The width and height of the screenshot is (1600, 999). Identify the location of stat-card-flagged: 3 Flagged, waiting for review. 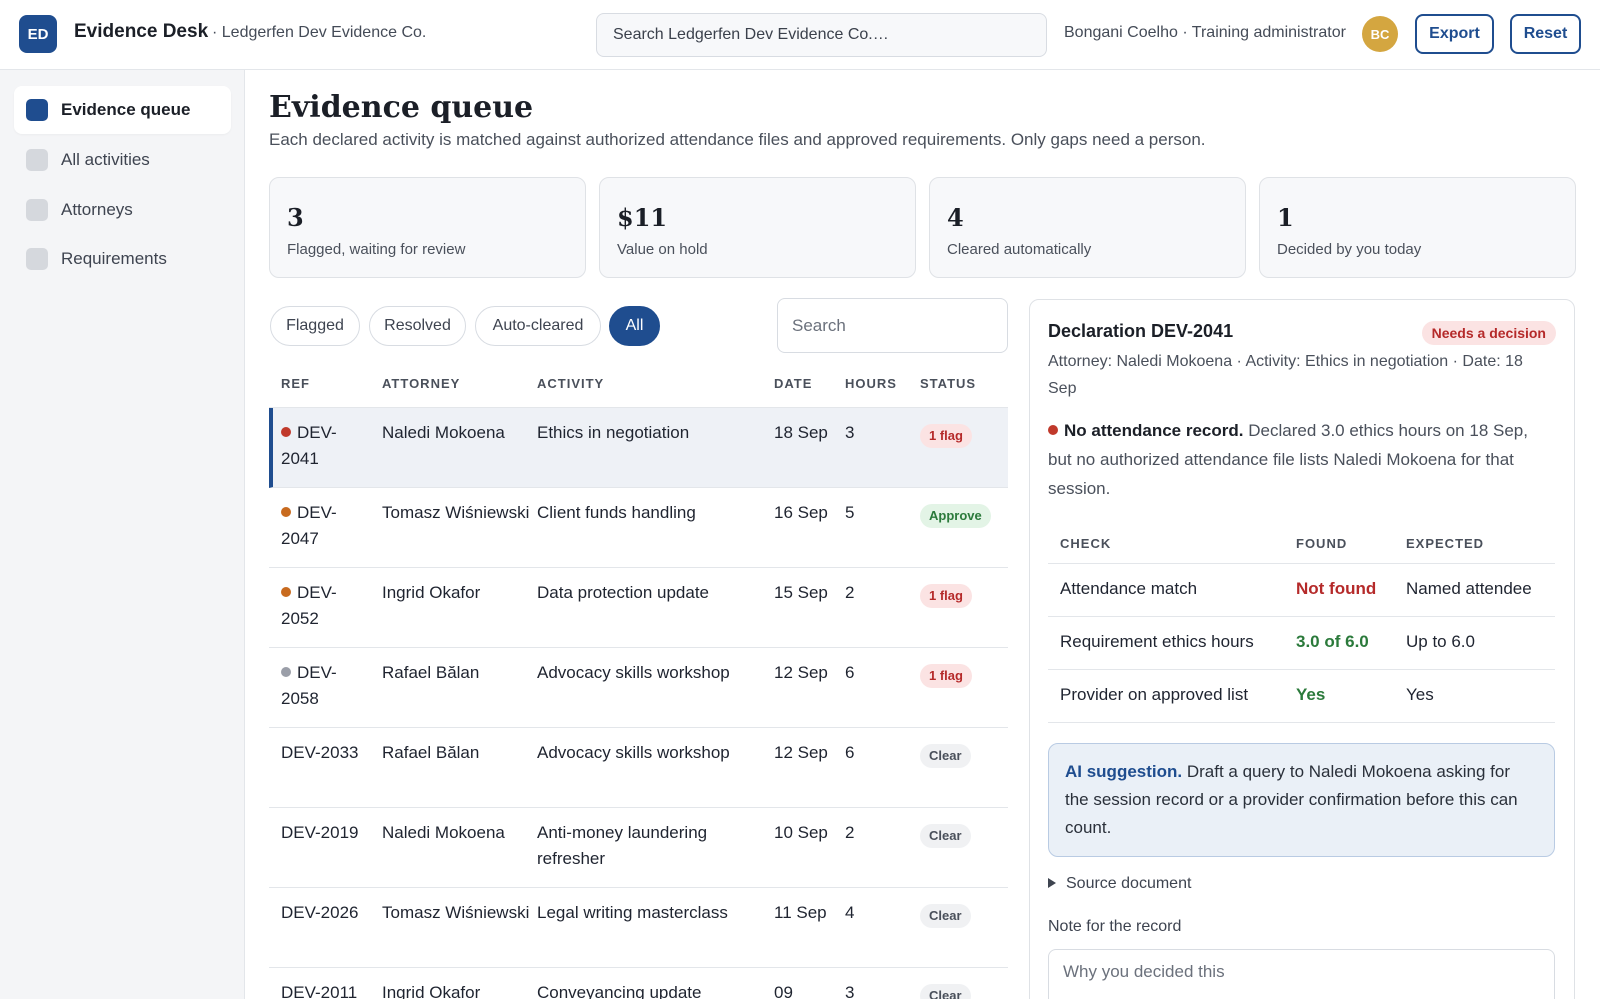
(427, 227).